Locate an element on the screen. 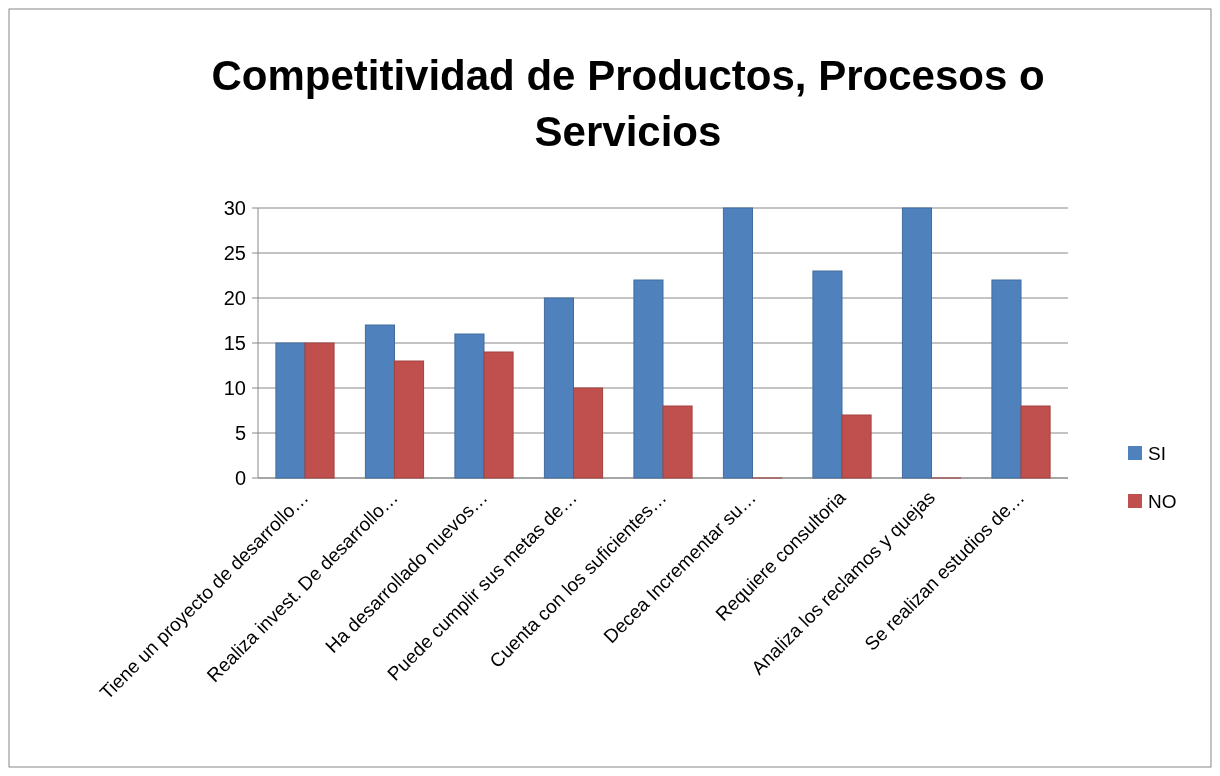 This screenshot has width=1220, height=776. y-tick-label: 25 is located at coordinates (234, 253).